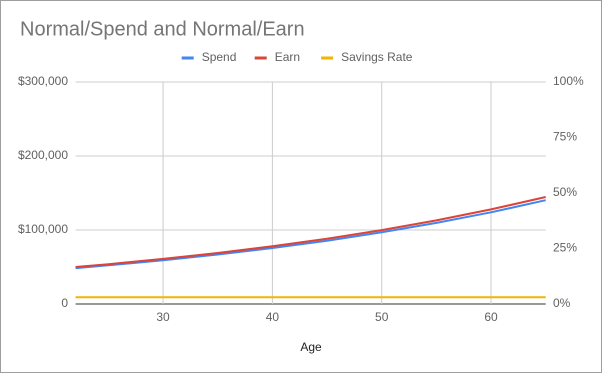 The image size is (602, 378). I want to click on x-axis-label: Age, so click(311, 347).